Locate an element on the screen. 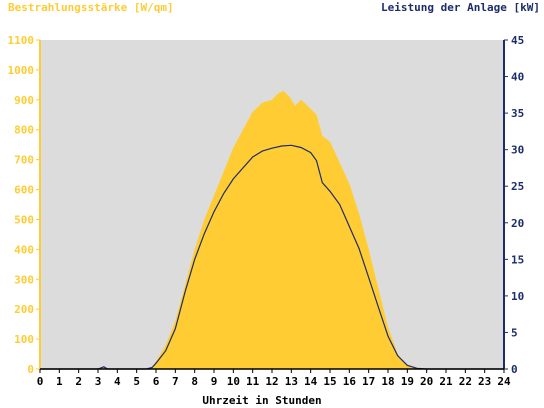 The image size is (544, 408). x-tick-label: 15 is located at coordinates (329, 381).